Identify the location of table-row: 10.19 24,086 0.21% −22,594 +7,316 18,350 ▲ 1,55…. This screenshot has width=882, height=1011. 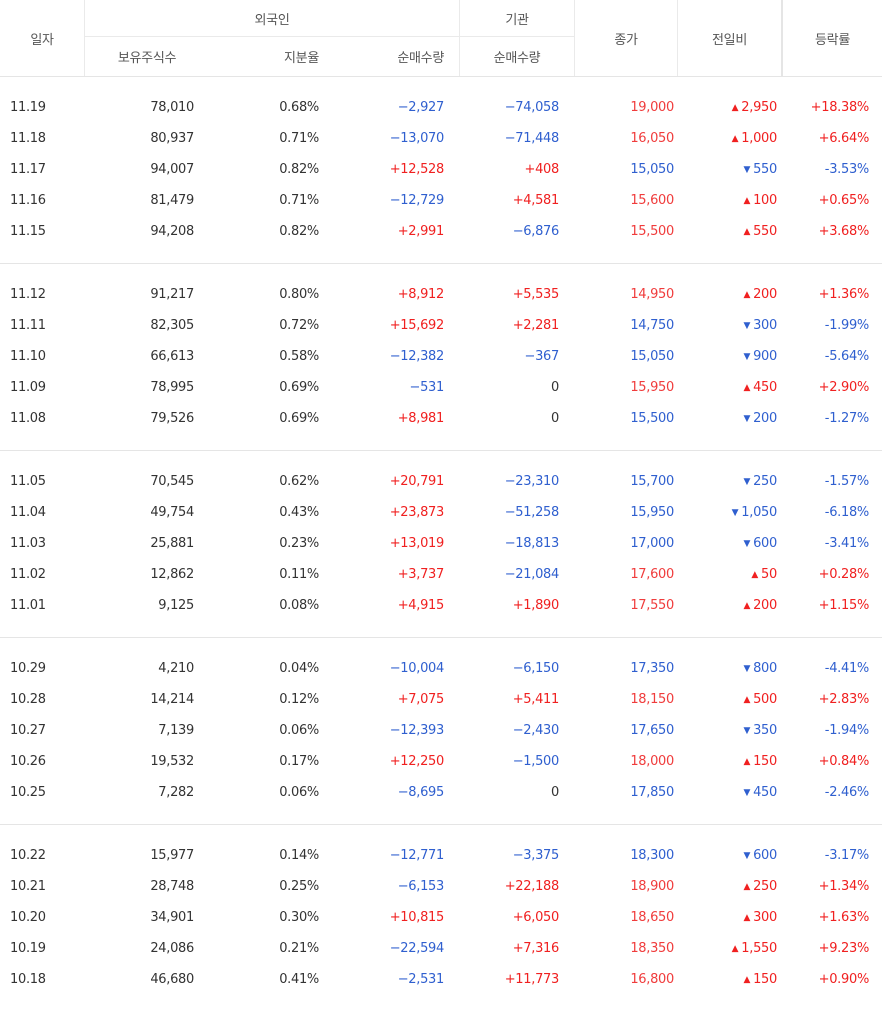
(441, 948).